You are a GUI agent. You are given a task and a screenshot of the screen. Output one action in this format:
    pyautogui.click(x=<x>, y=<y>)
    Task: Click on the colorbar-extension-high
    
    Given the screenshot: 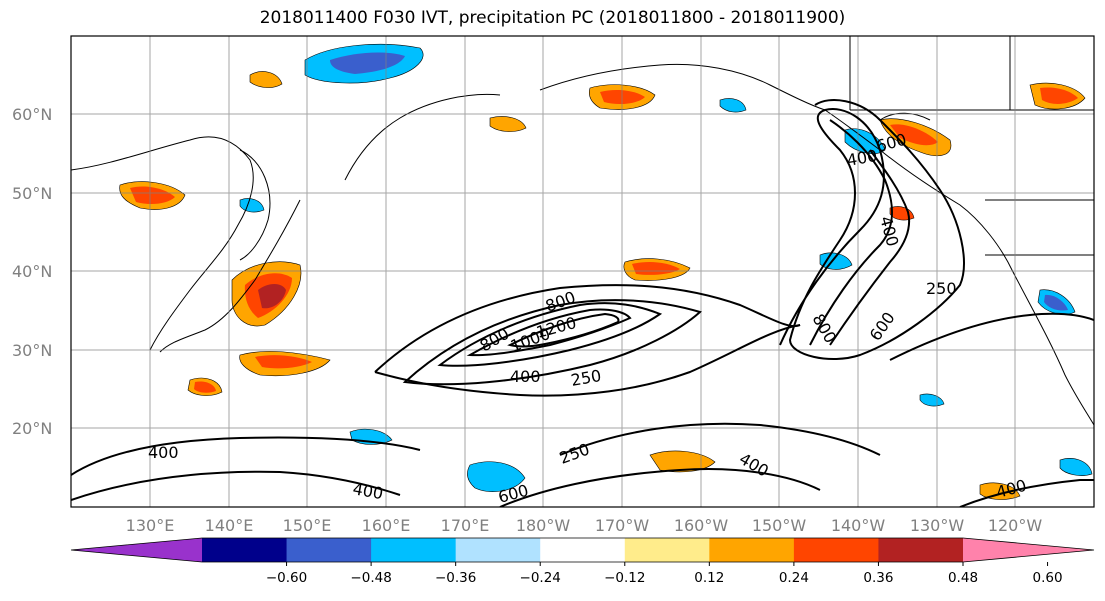 What is the action you would take?
    pyautogui.click(x=1028, y=550)
    